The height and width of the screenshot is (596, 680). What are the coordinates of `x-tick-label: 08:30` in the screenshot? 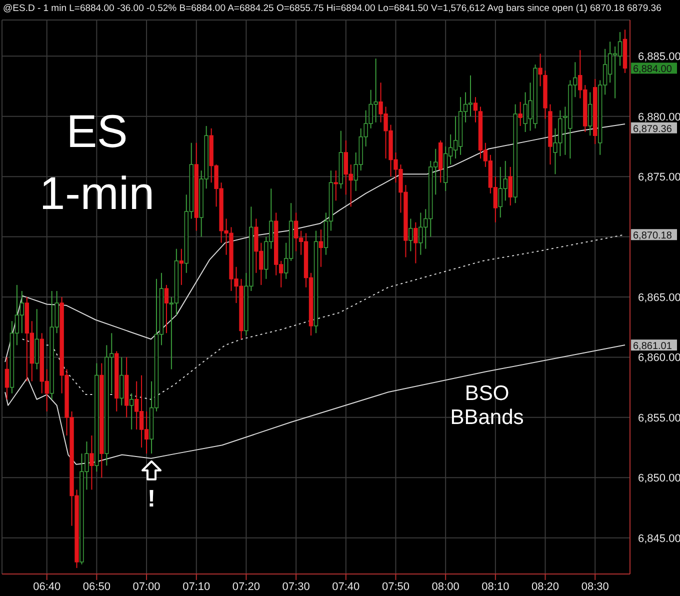 It's located at (595, 586).